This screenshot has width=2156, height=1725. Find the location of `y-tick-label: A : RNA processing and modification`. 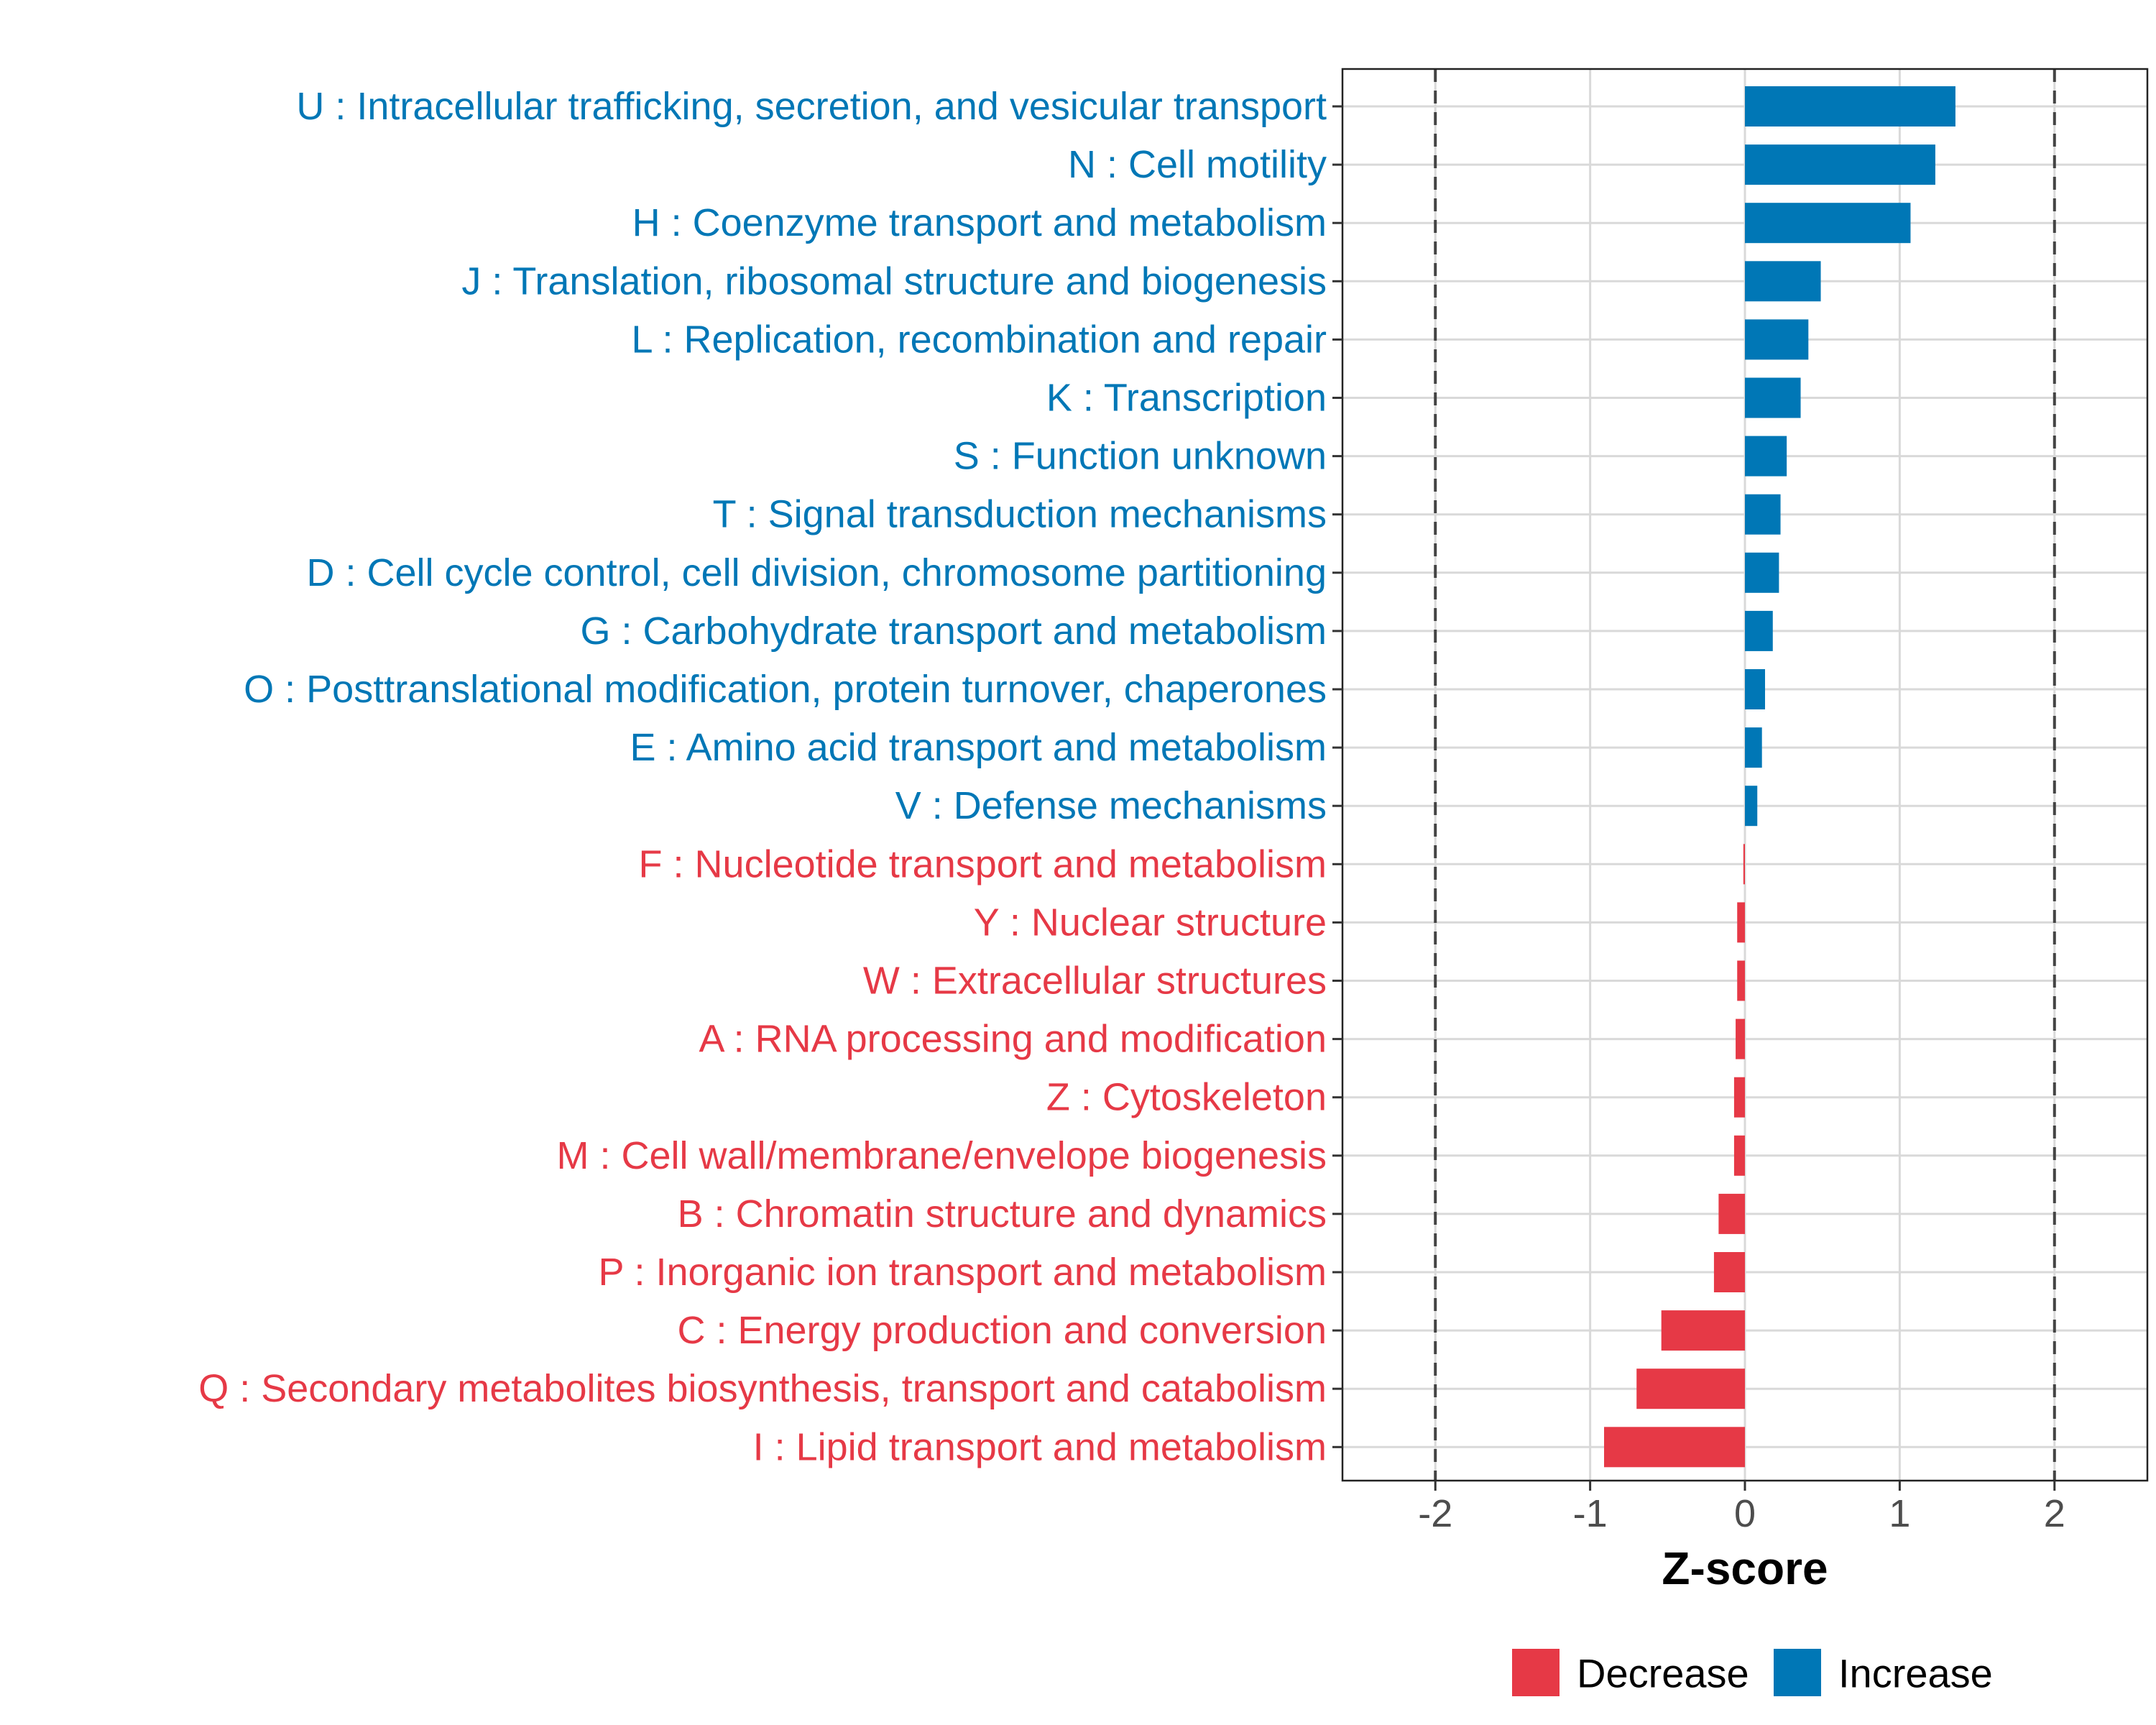

y-tick-label: A : RNA processing and modification is located at coordinates (1013, 1039).